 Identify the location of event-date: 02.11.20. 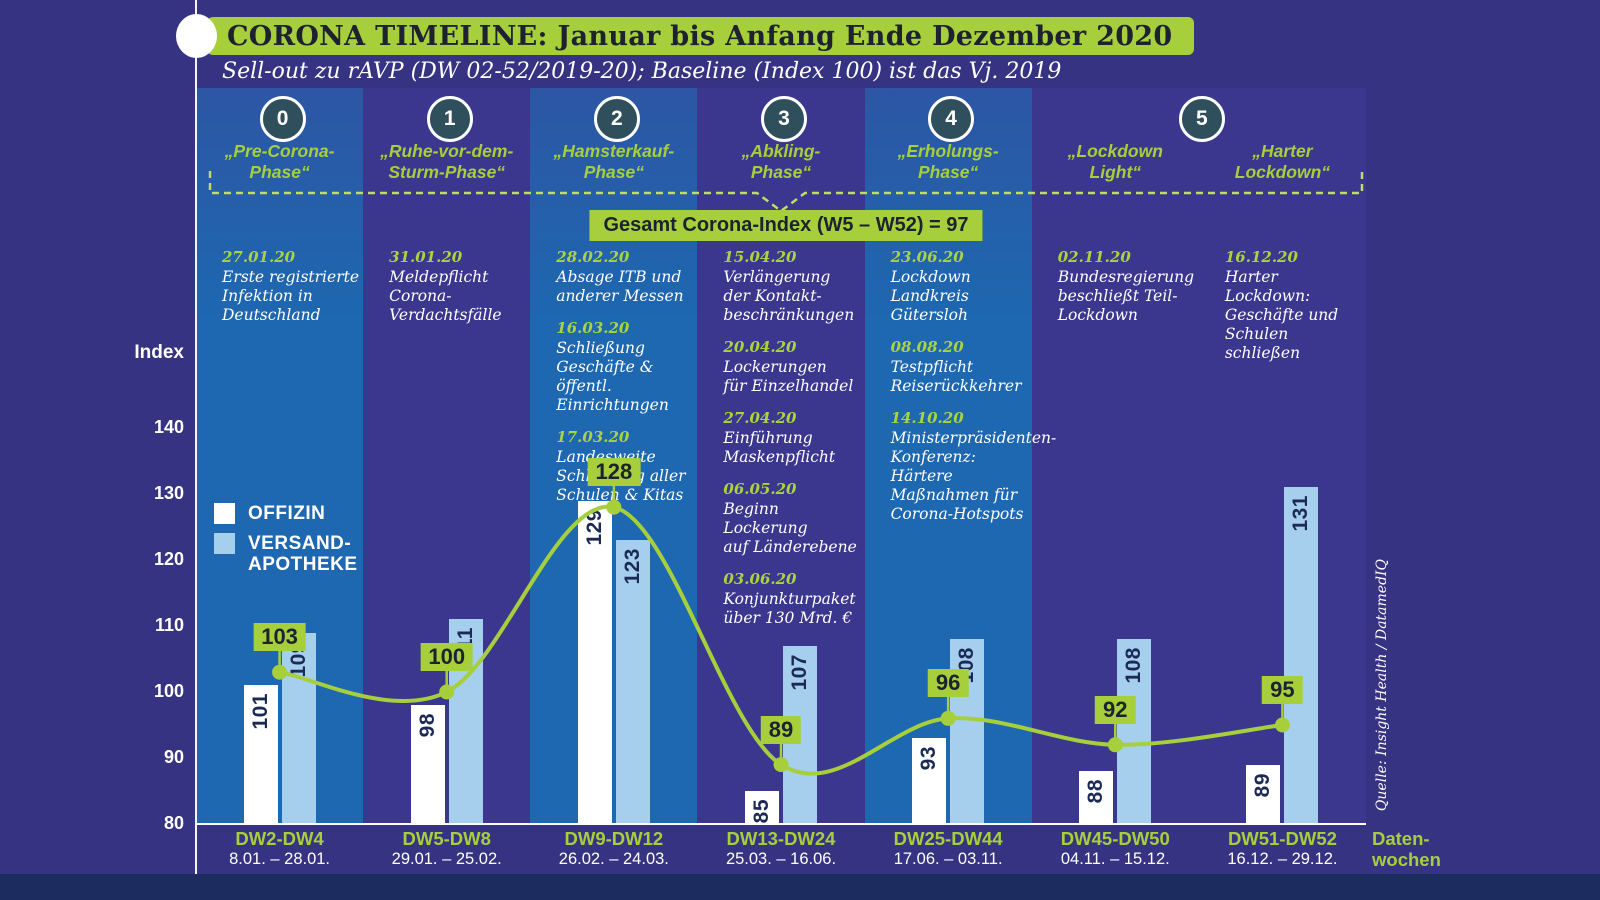
(1094, 257).